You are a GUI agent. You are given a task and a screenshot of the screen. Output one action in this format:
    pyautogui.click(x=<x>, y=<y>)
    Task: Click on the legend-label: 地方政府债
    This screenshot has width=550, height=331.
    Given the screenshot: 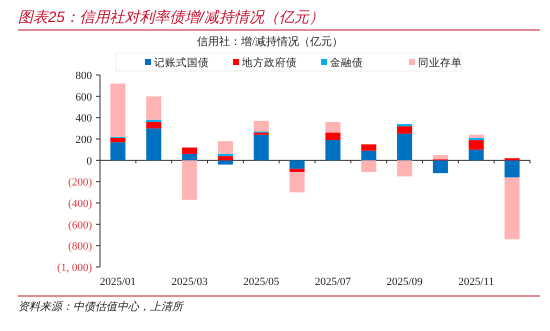 What is the action you would take?
    pyautogui.click(x=269, y=62)
    